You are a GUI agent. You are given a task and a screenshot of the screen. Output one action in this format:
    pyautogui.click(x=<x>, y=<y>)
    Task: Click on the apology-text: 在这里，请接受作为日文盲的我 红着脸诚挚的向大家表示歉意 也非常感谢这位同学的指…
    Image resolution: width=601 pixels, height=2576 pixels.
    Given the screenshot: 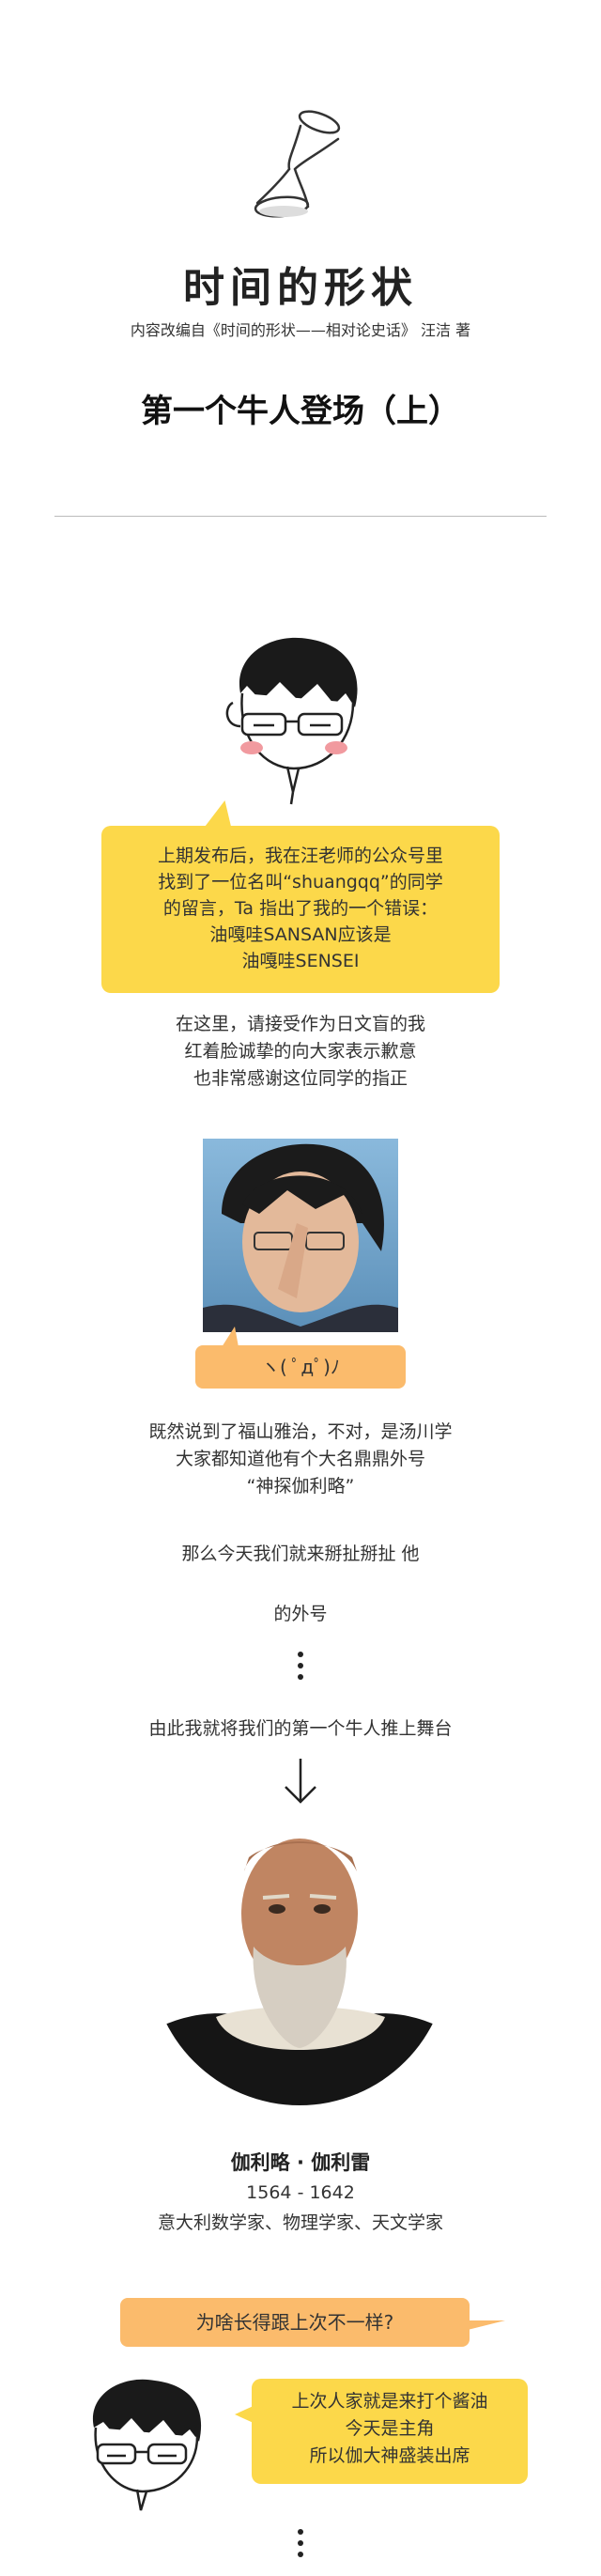 What is the action you would take?
    pyautogui.click(x=300, y=1051)
    